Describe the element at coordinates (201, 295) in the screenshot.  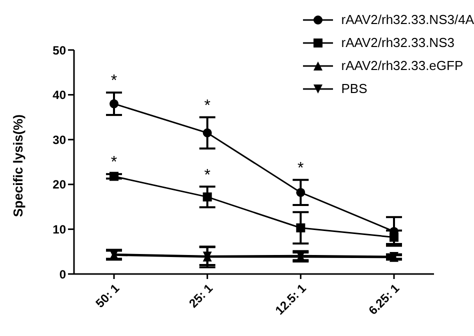
I see `x-tick-label: 25: 1` at that location.